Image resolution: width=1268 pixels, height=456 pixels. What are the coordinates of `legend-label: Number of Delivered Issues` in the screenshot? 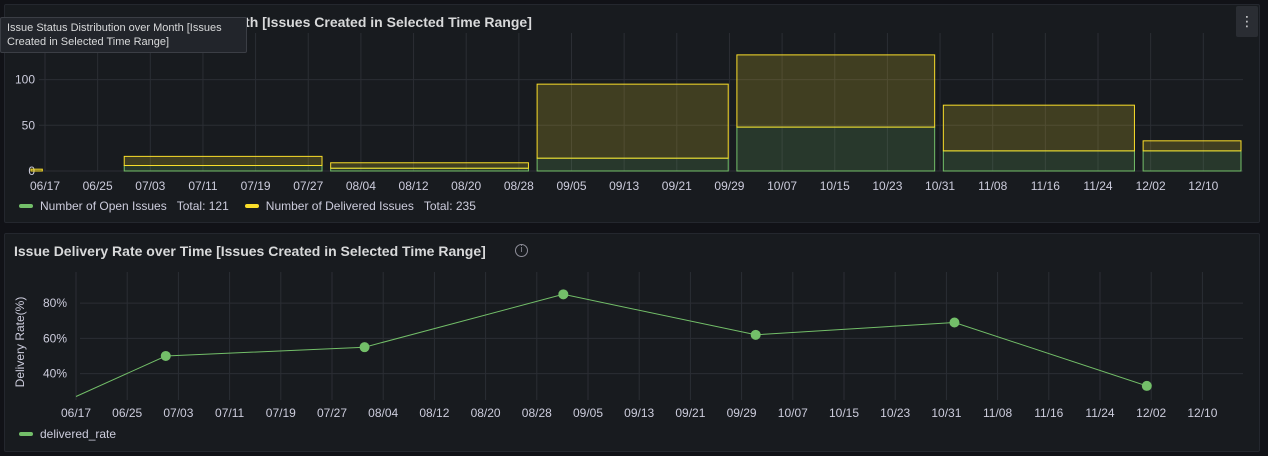 It's located at (339, 206).